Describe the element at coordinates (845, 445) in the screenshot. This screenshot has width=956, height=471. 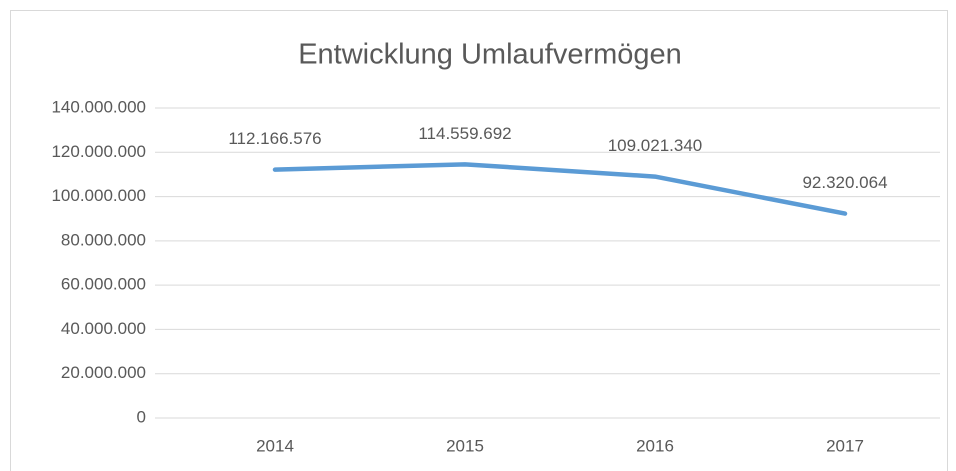
I see `x-tick-label: 2017` at that location.